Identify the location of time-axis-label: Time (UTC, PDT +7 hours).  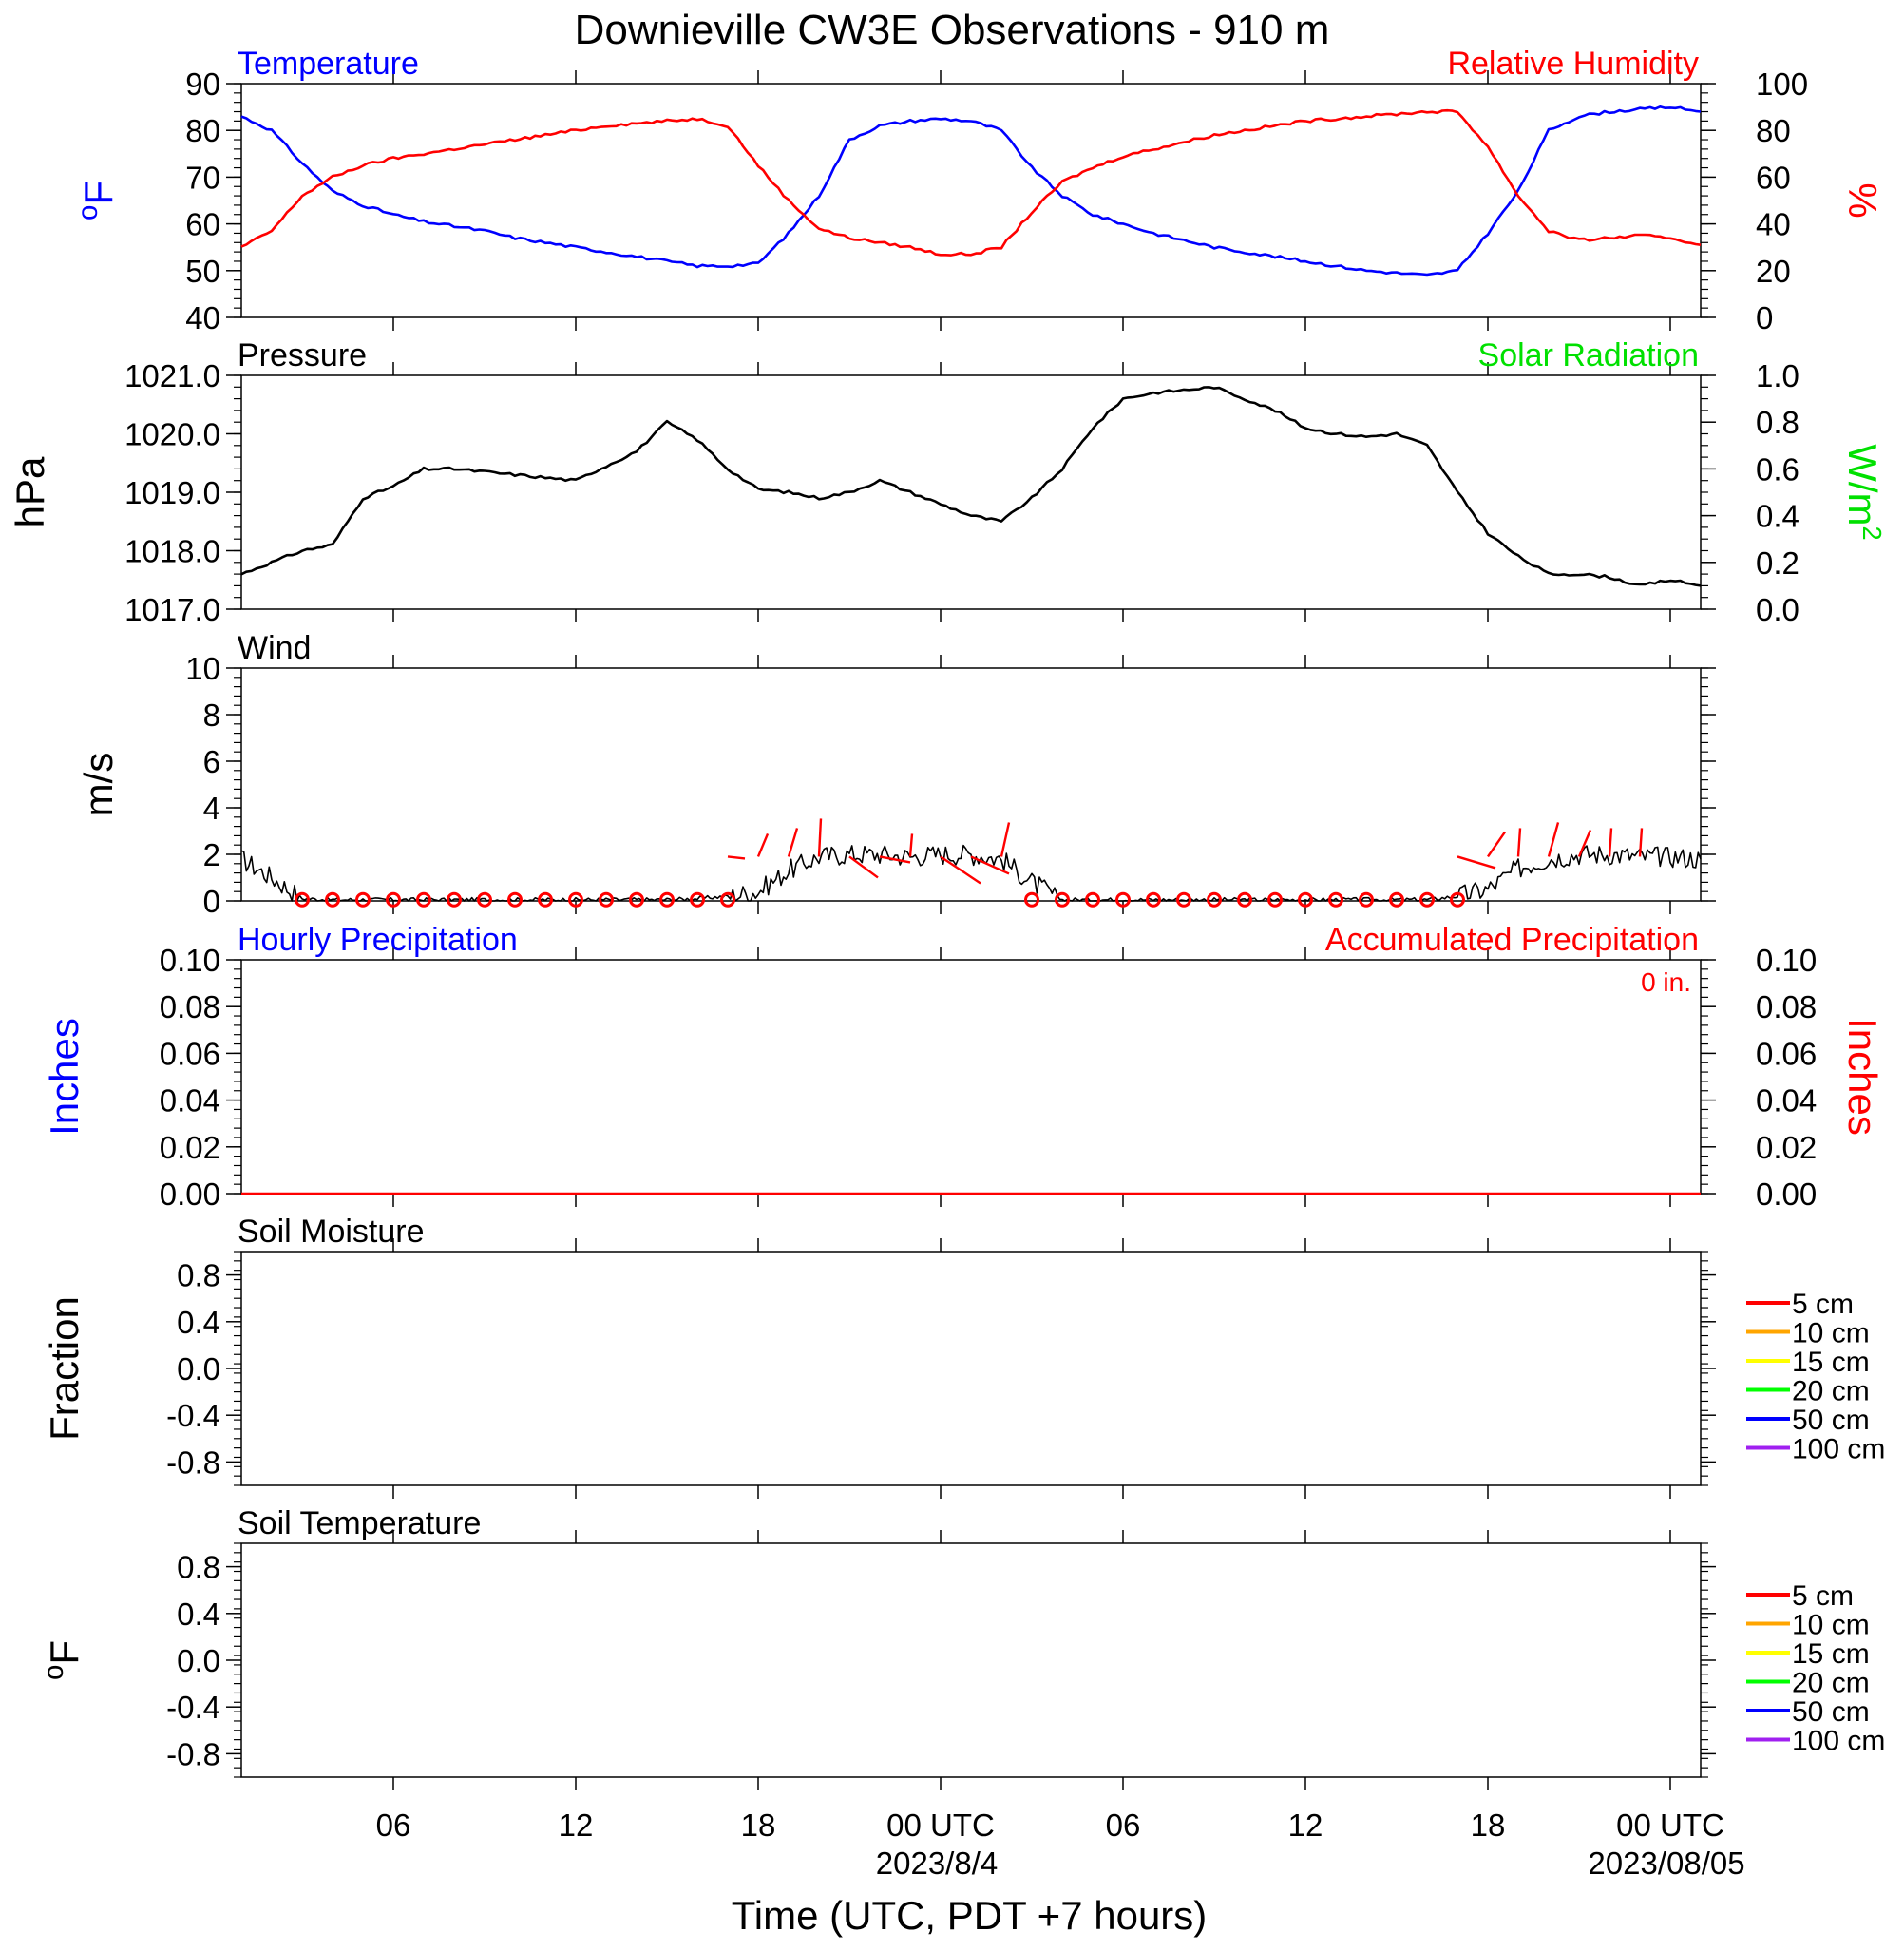
(970, 1915).